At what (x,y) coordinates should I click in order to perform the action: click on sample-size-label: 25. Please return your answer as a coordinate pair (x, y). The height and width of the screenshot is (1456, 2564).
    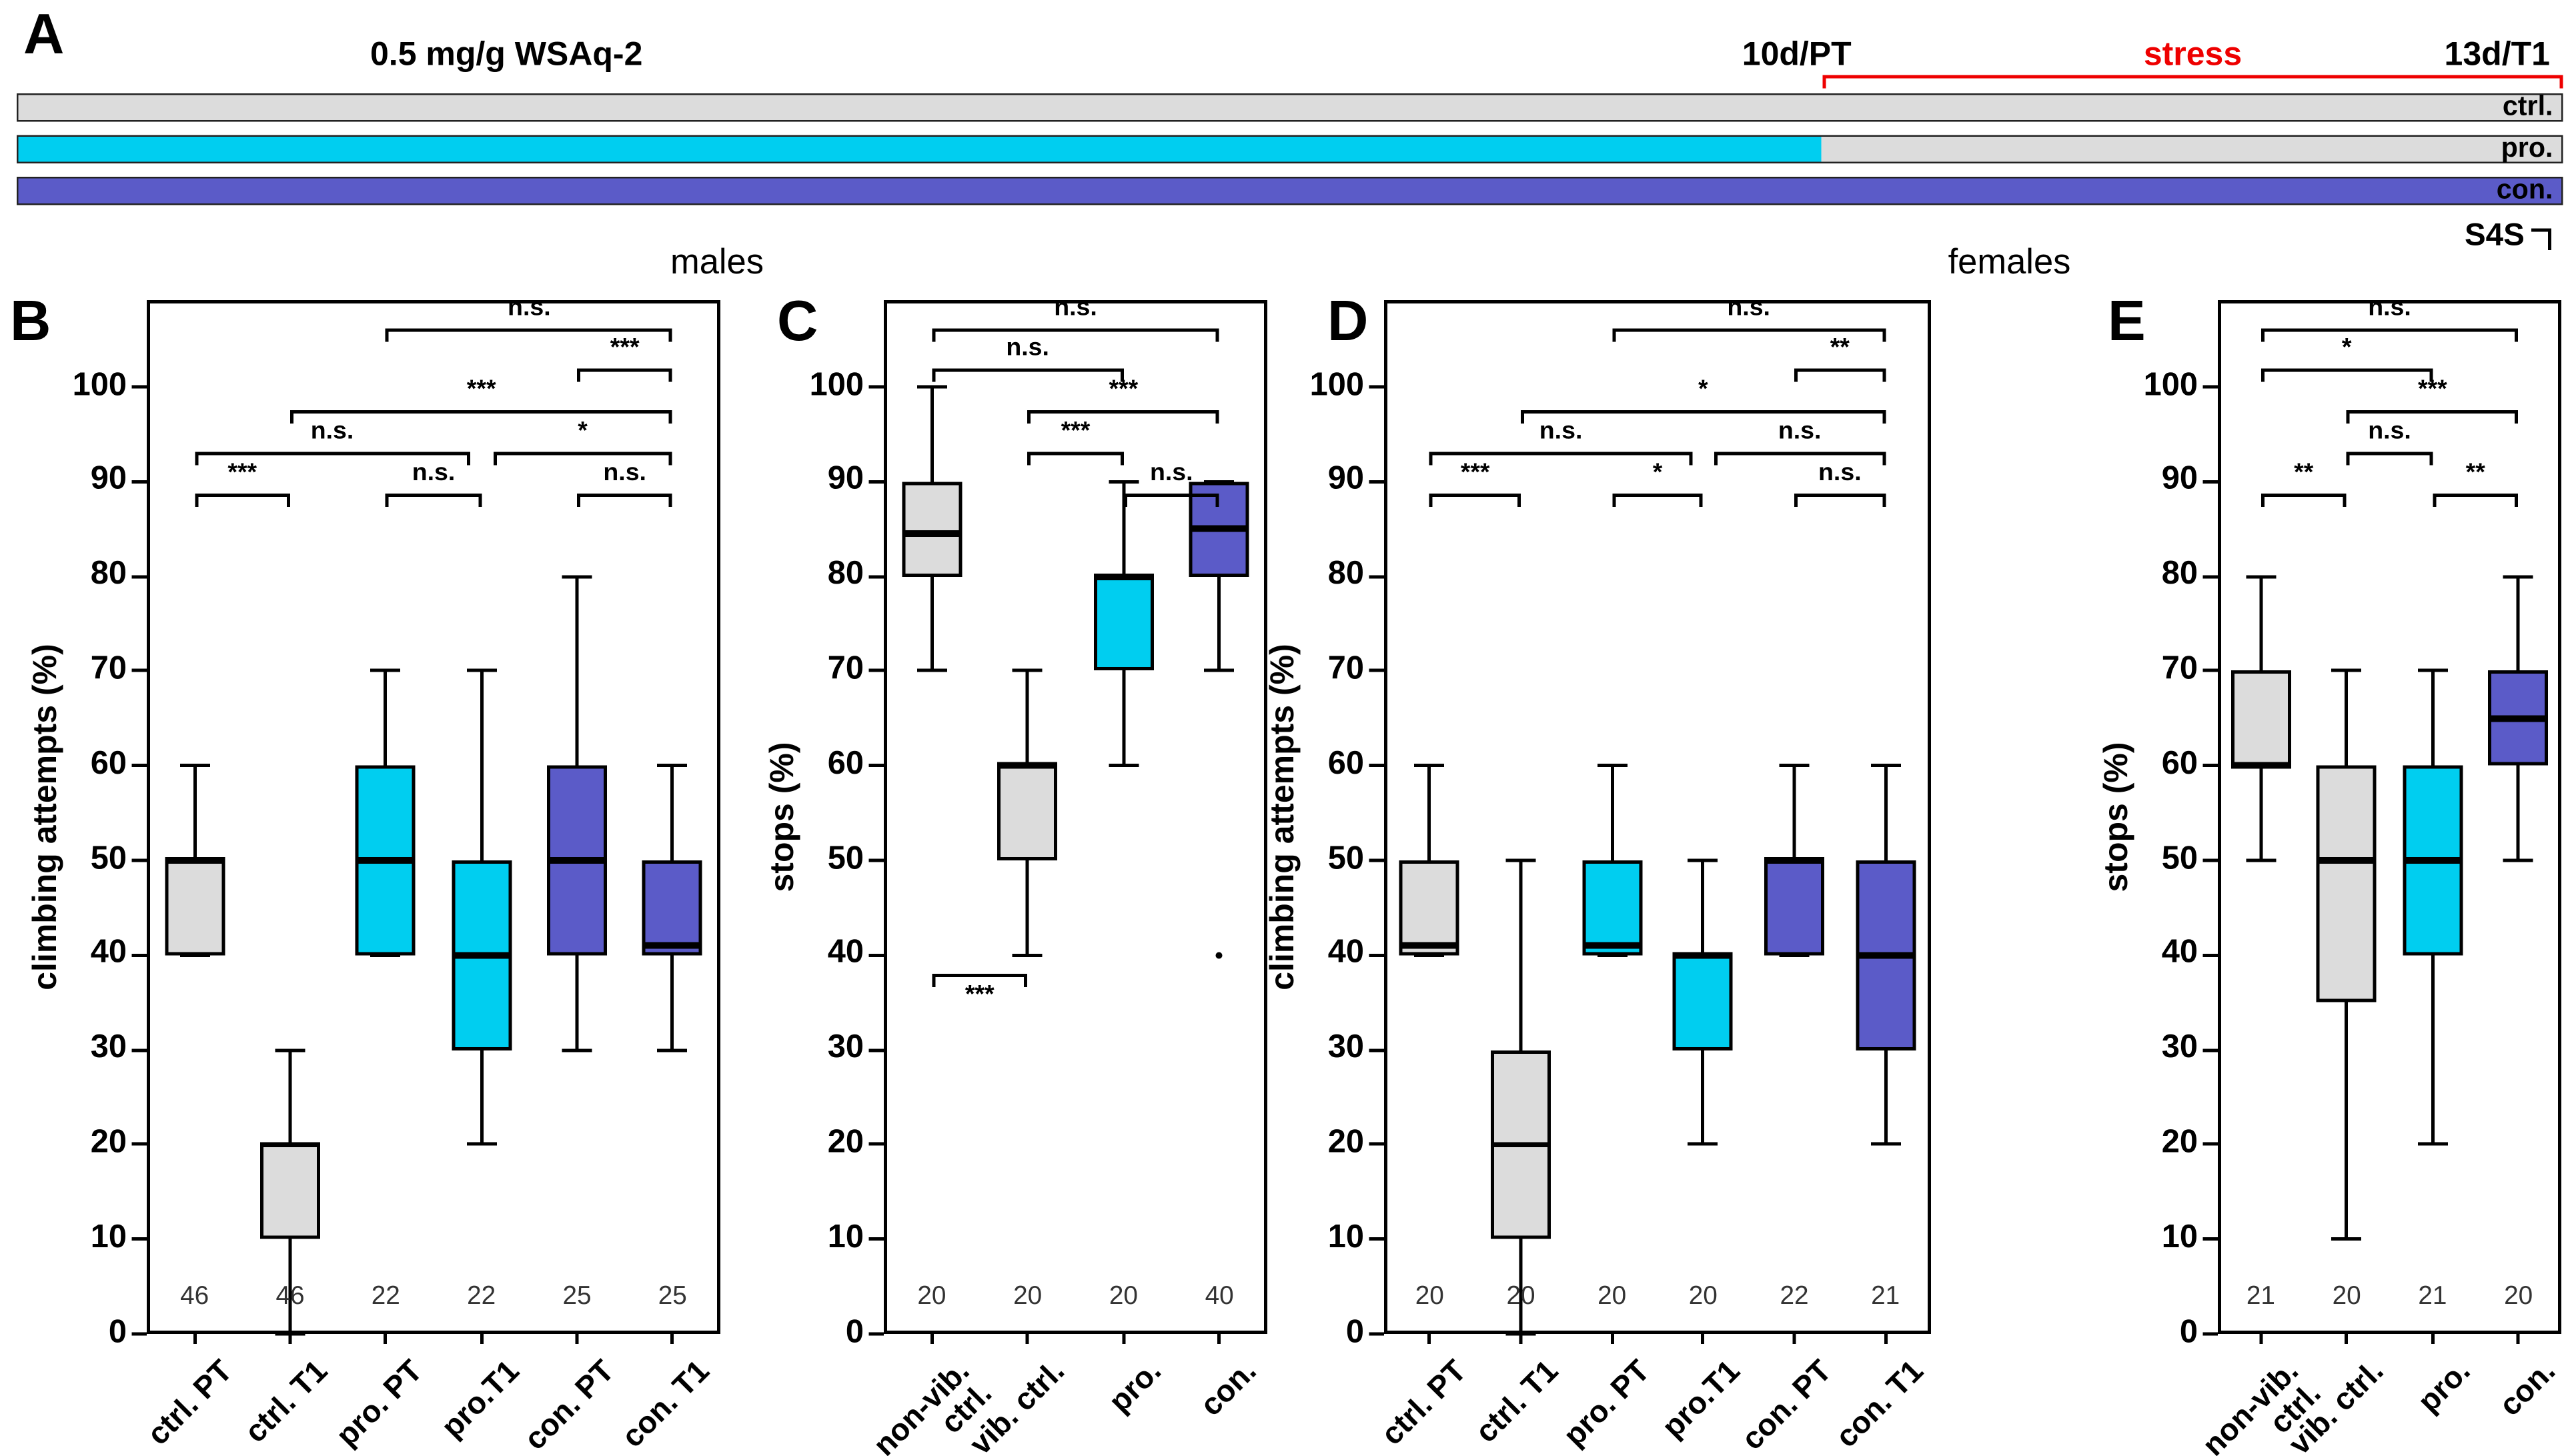
    Looking at the image, I should click on (577, 1296).